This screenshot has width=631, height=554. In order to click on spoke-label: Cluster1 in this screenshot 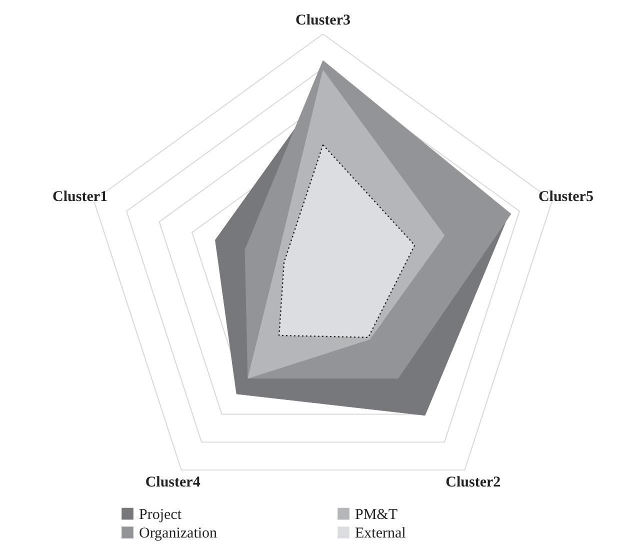, I will do `click(80, 197)`.